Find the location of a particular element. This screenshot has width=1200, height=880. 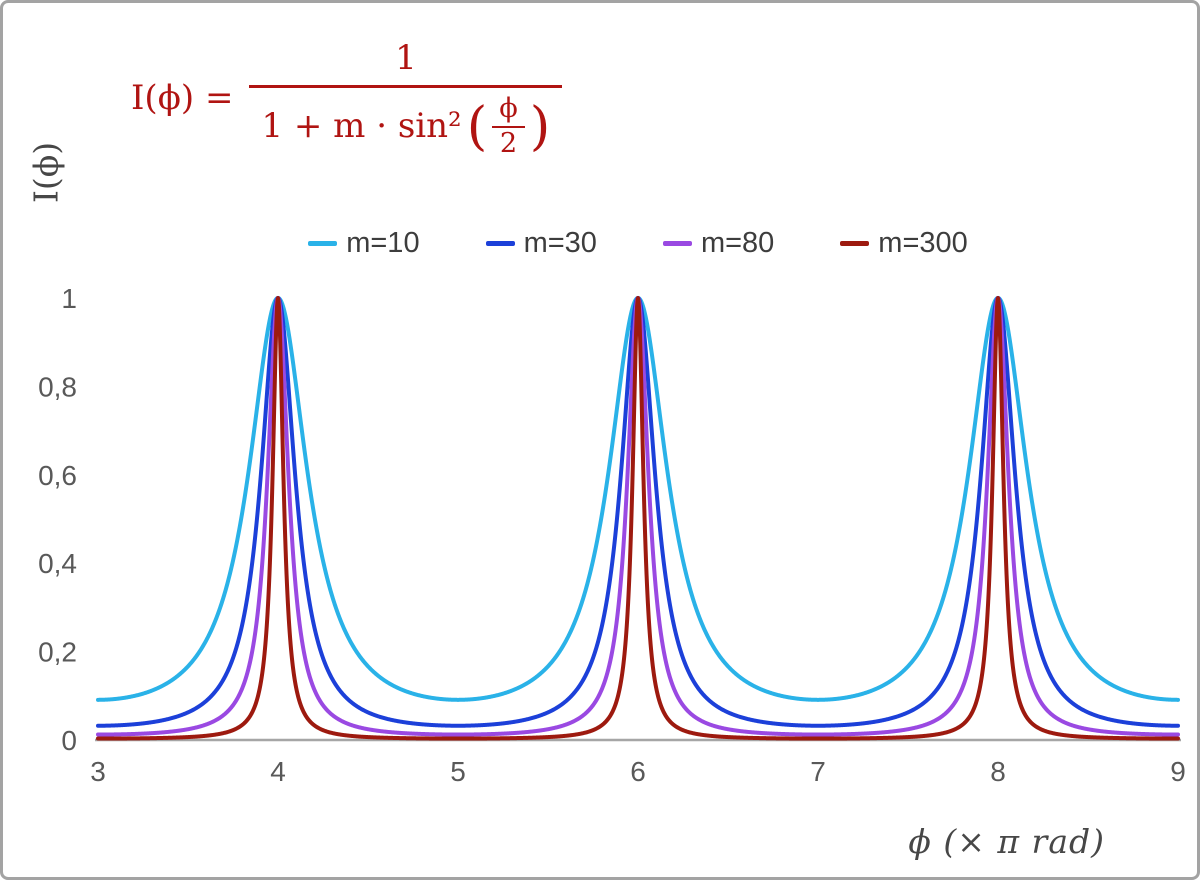

y-tick-label: 0 is located at coordinates (69, 740).